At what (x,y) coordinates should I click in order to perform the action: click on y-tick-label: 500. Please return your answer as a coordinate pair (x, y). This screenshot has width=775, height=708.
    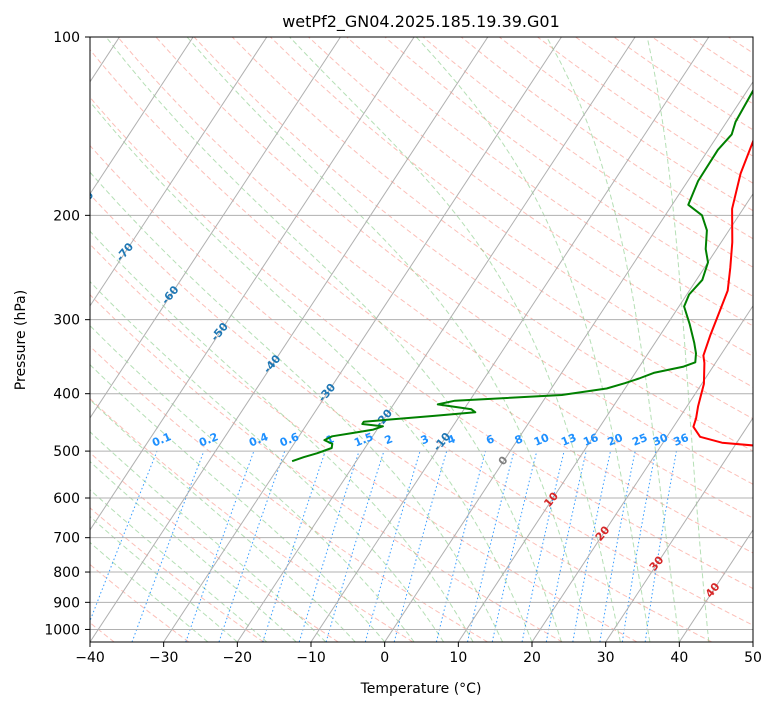
    Looking at the image, I should click on (66, 452).